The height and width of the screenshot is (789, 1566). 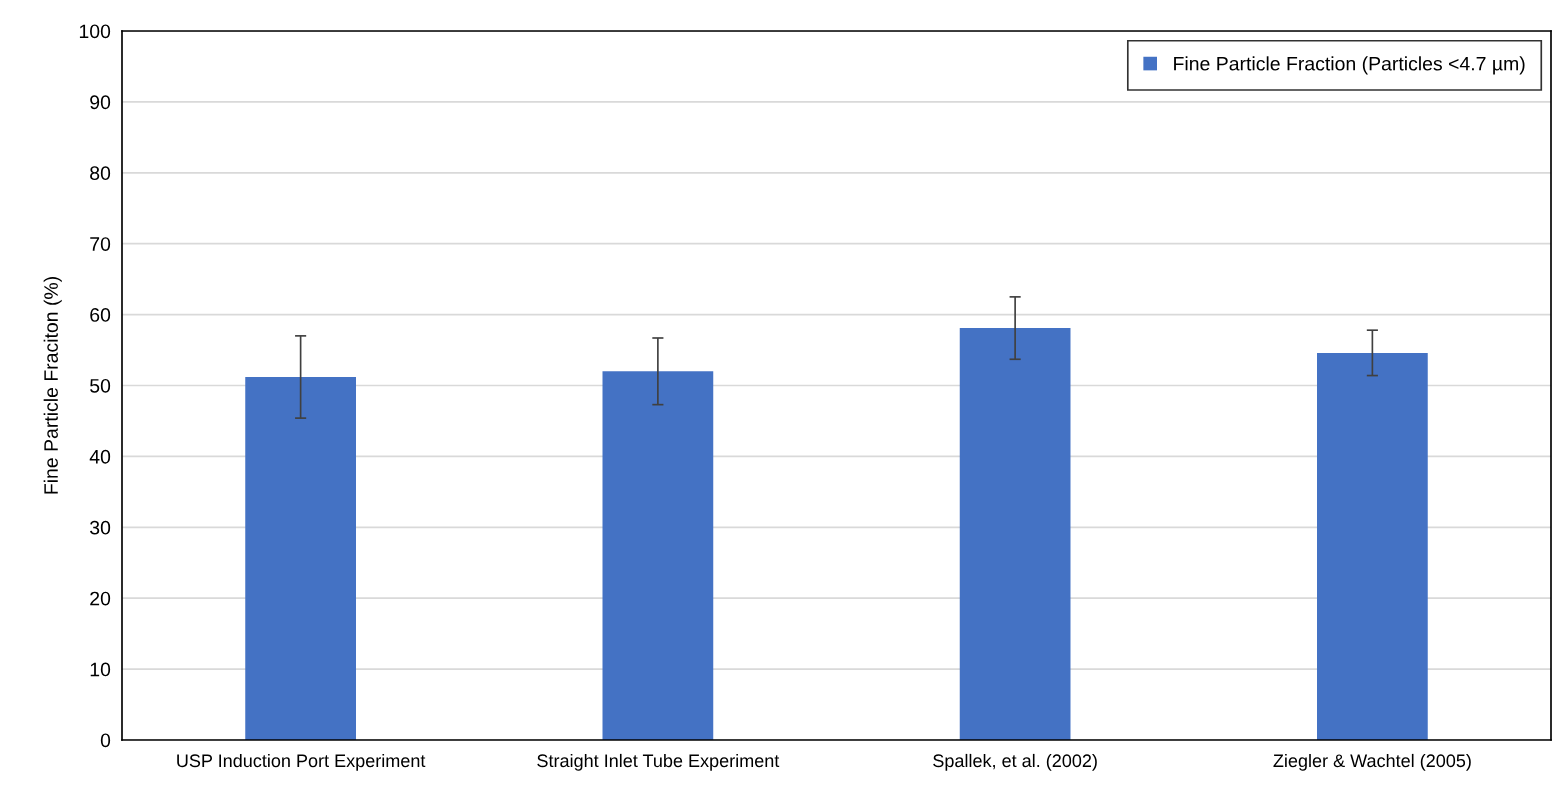 What do you see at coordinates (100, 669) in the screenshot?
I see `y-tick-label: 10` at bounding box center [100, 669].